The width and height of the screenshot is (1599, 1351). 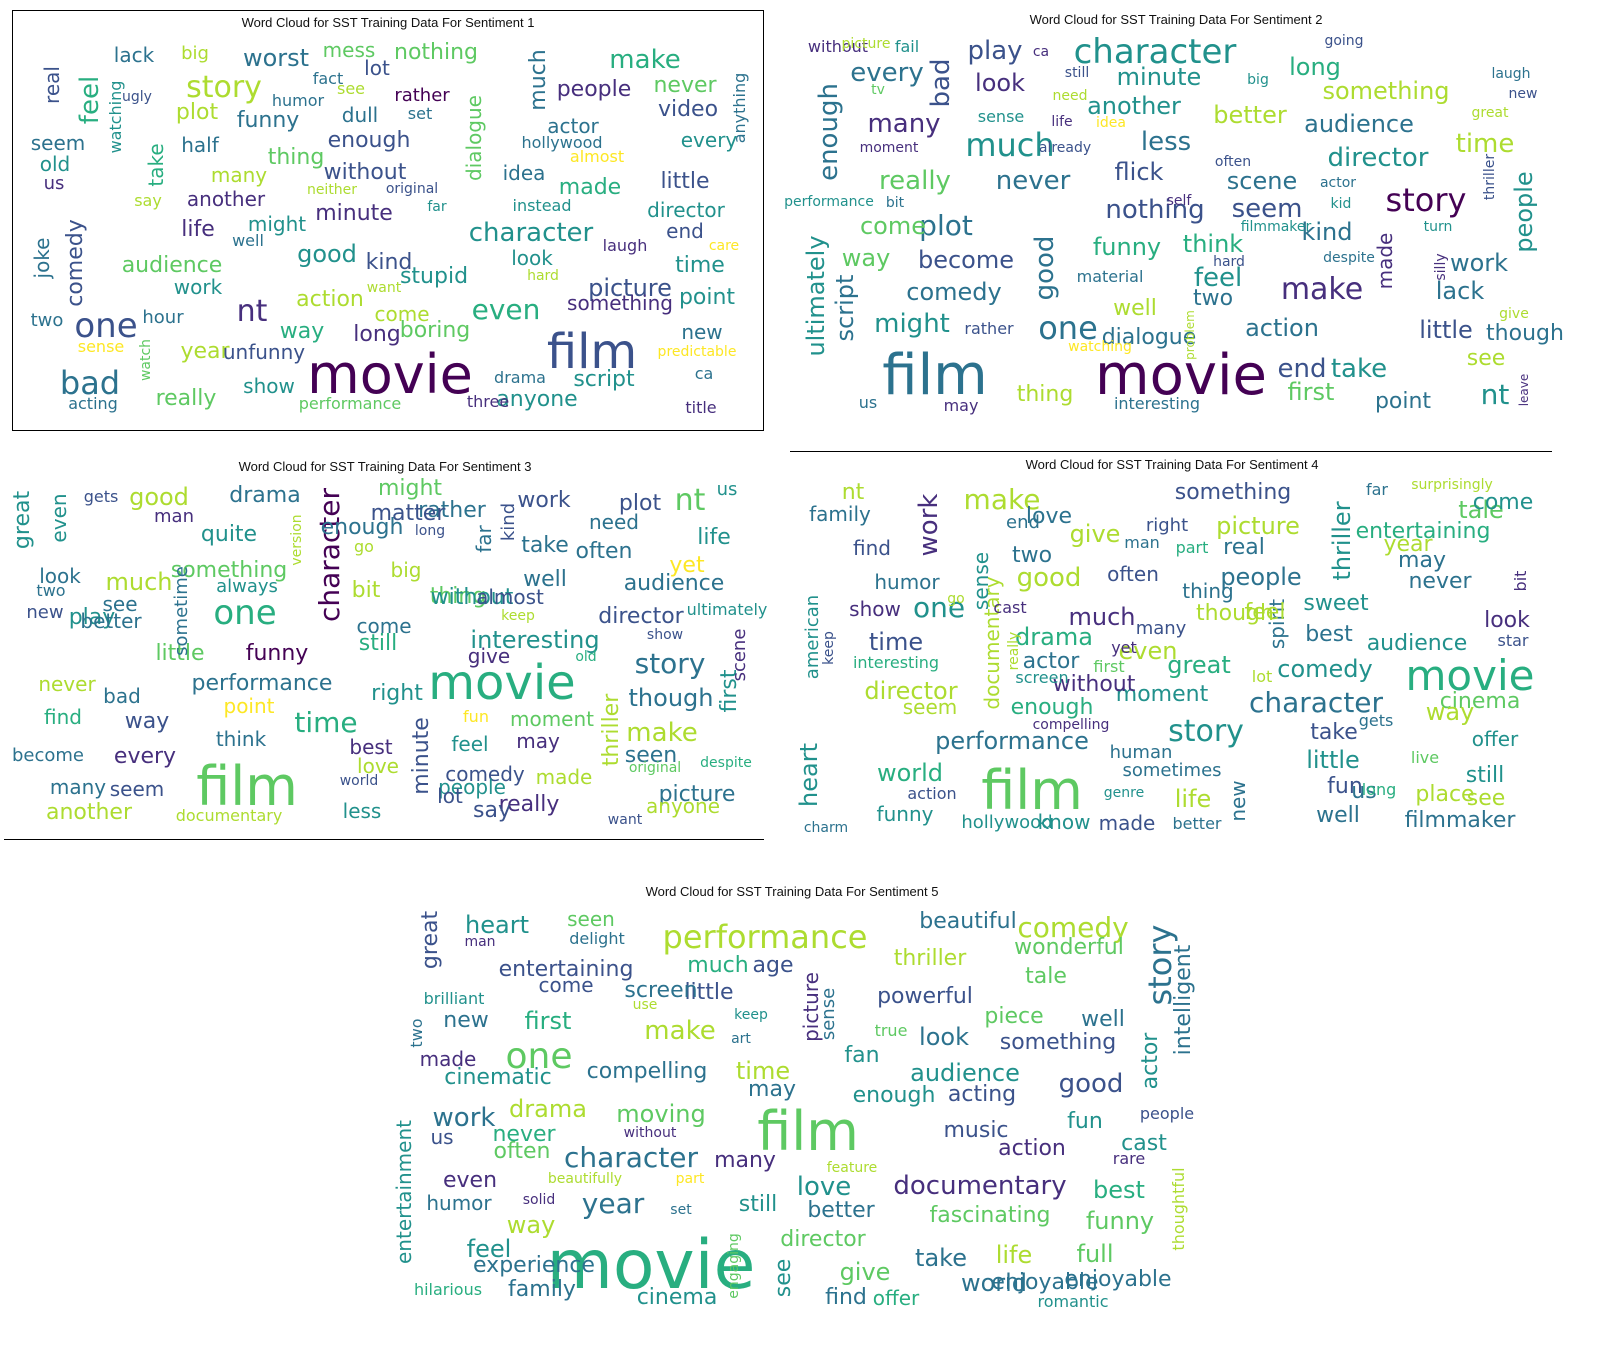 What do you see at coordinates (1014, 651) in the screenshot?
I see `cloud-4-word: really` at bounding box center [1014, 651].